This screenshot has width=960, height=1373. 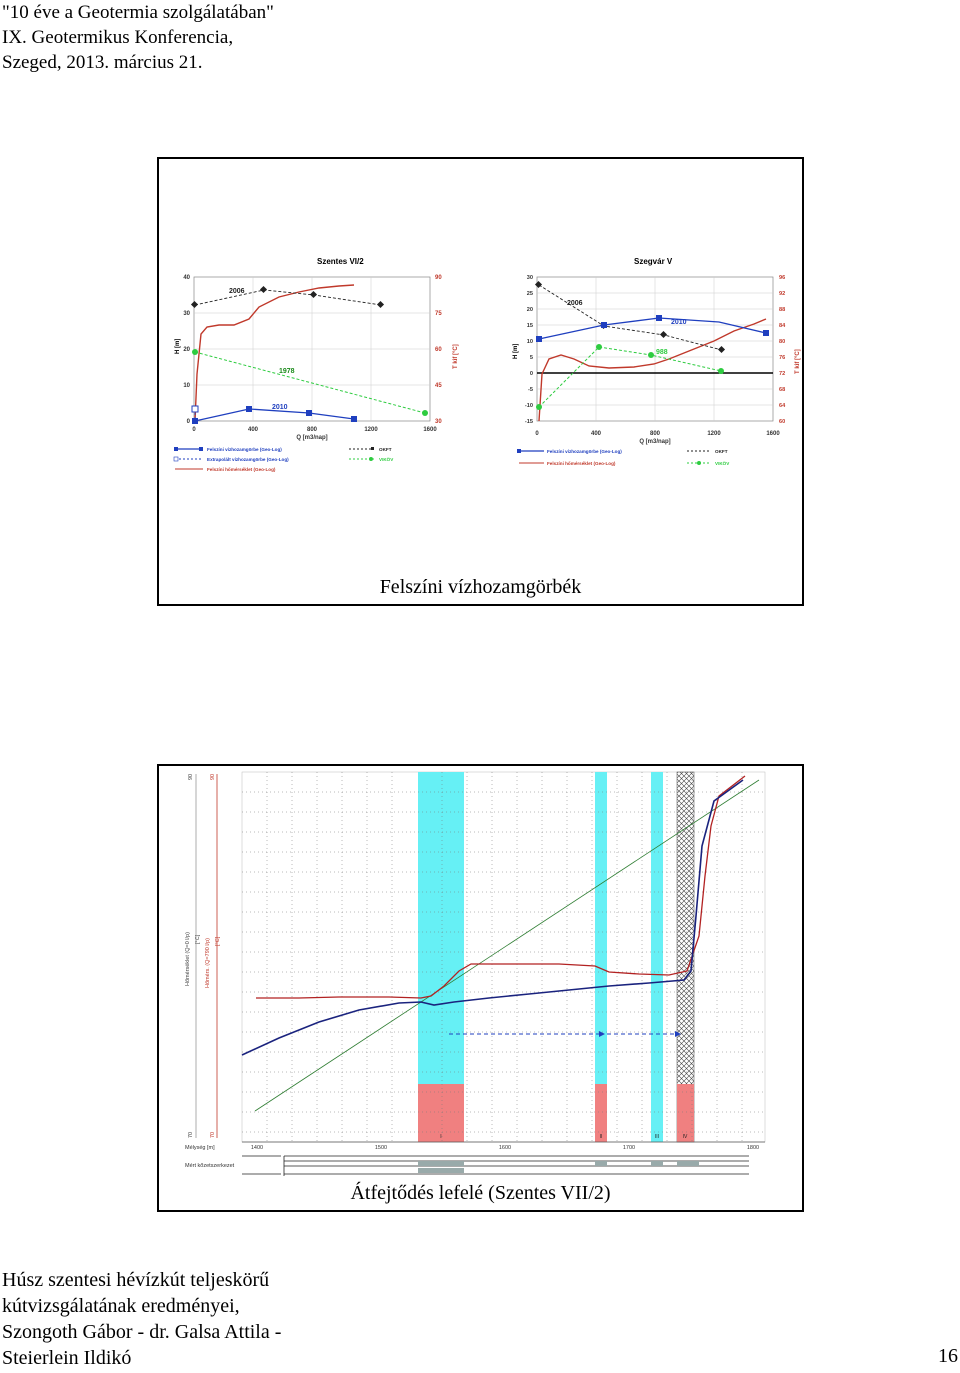 I want to click on depth-tick: 1400, so click(x=257, y=1148).